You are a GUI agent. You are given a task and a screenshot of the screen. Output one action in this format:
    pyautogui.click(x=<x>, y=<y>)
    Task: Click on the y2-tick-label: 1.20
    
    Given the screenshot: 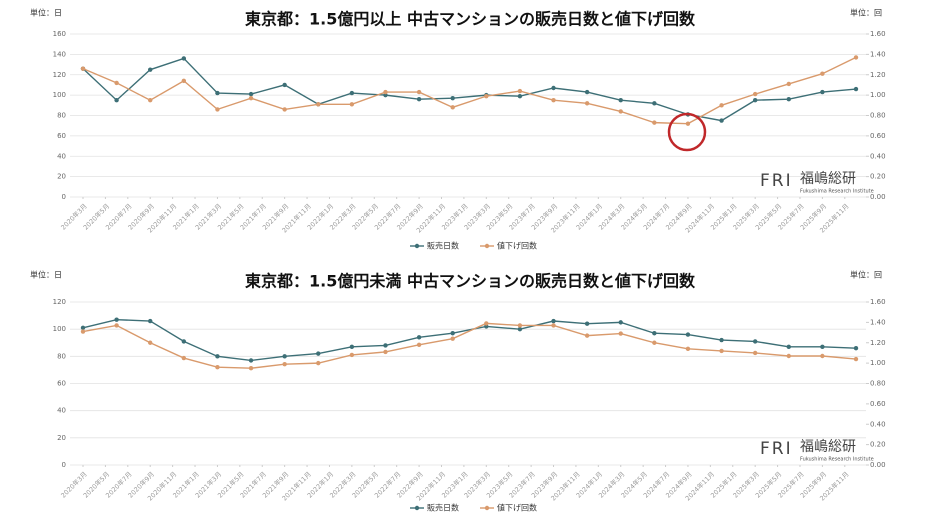 What is the action you would take?
    pyautogui.click(x=878, y=75)
    